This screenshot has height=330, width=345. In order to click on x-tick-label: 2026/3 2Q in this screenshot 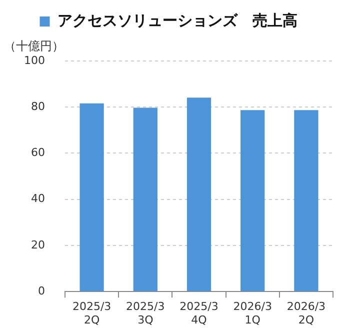, I will do `click(306, 313)`.